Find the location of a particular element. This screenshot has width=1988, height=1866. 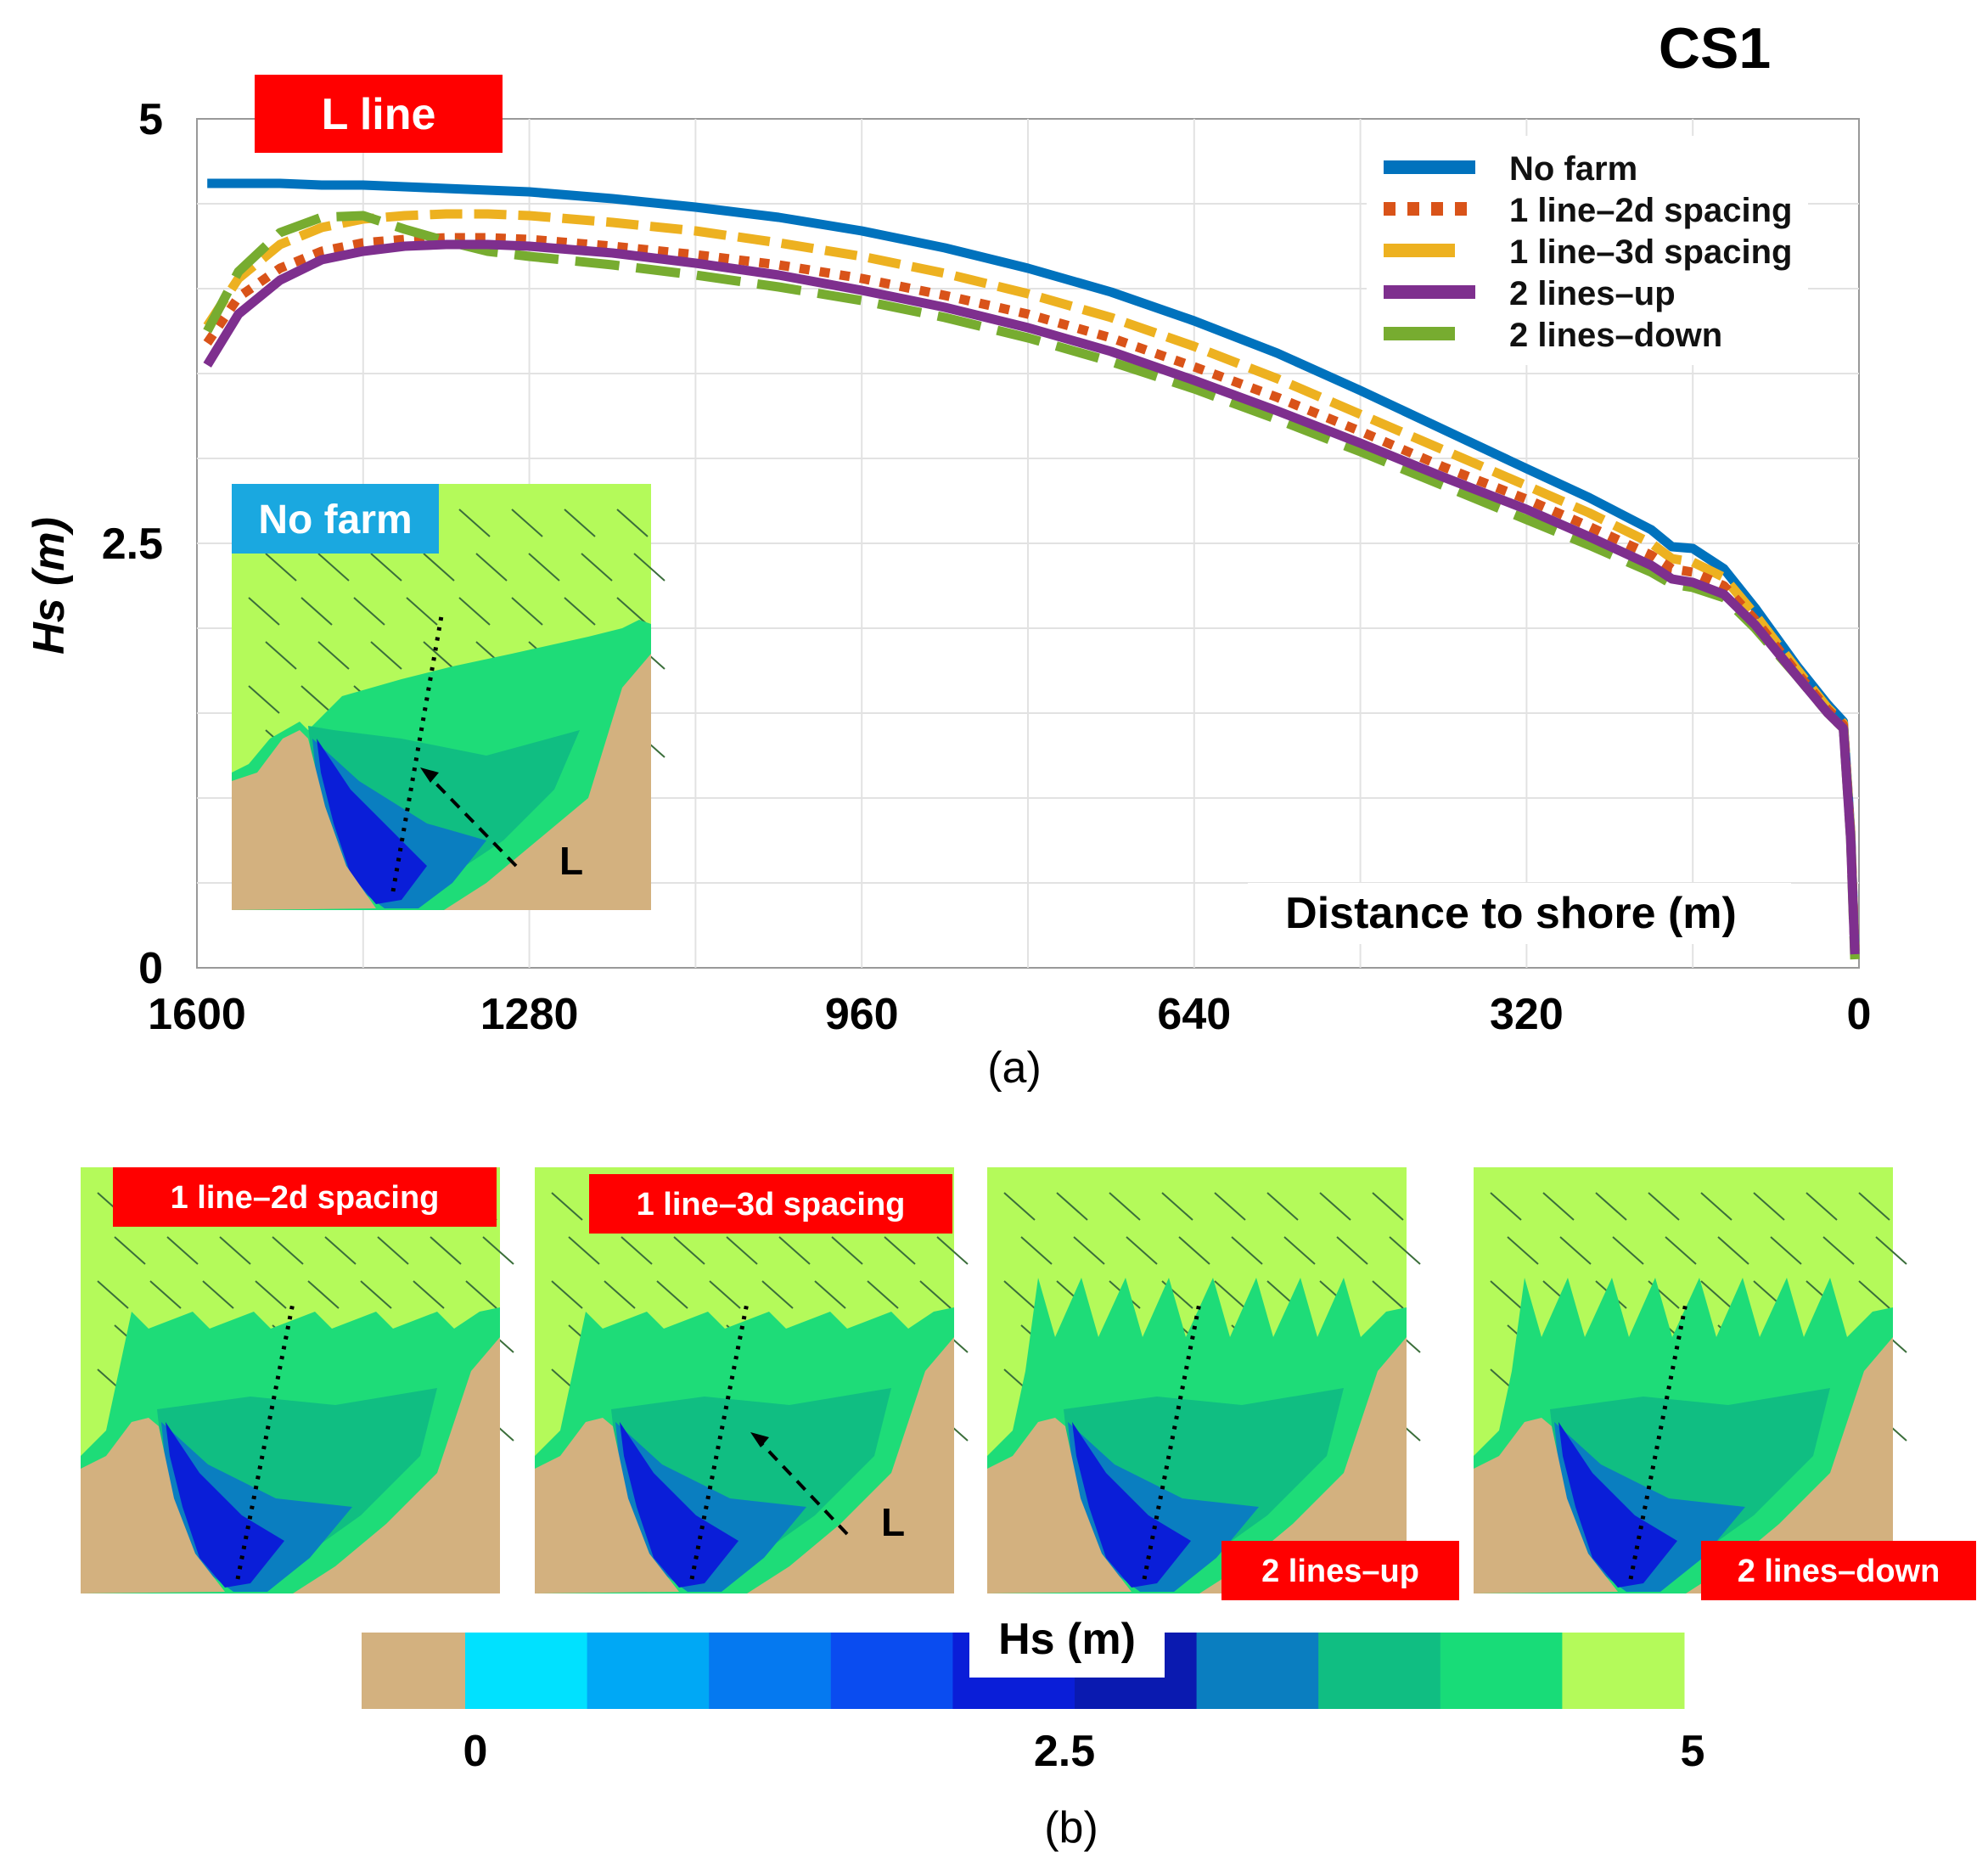

legend-label: 2 lines–up is located at coordinates (1592, 293).